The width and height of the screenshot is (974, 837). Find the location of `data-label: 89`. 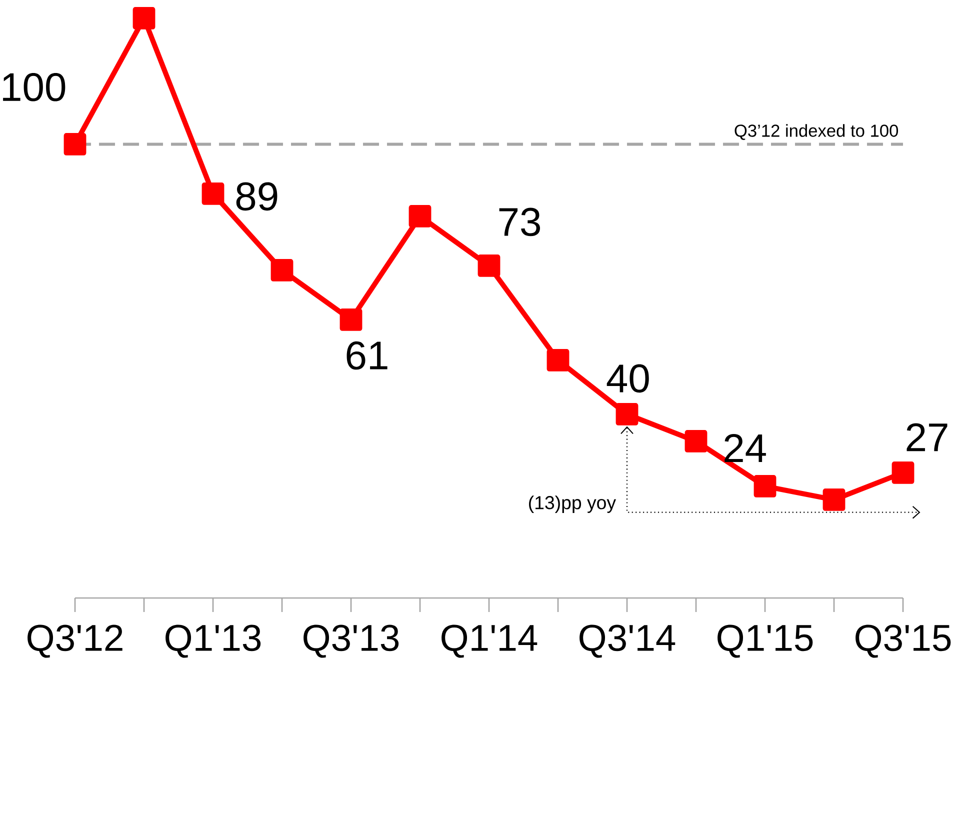

data-label: 89 is located at coordinates (257, 196).